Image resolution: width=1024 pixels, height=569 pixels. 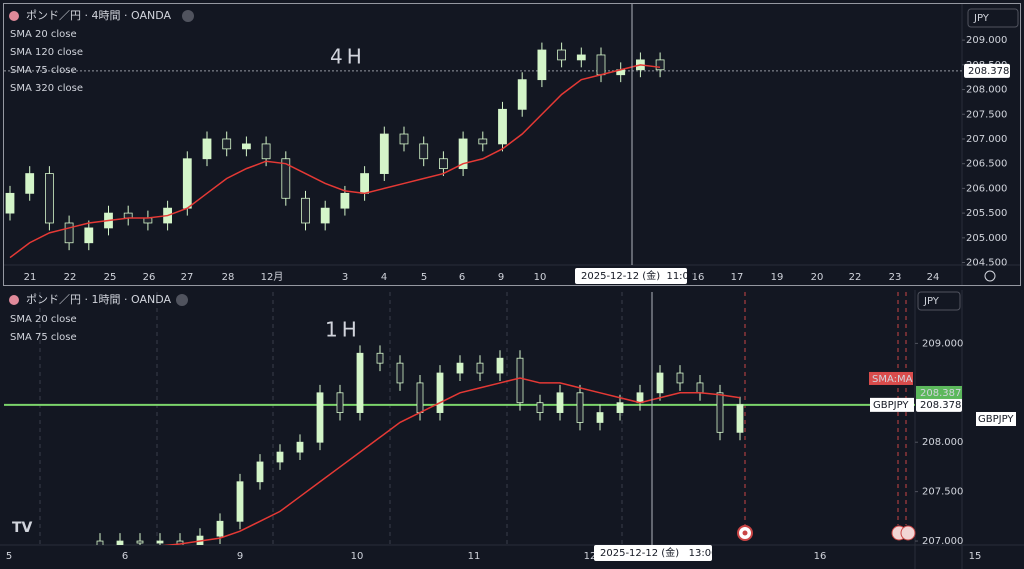 What do you see at coordinates (942, 442) in the screenshot?
I see `y-tick-label: 208.000` at bounding box center [942, 442].